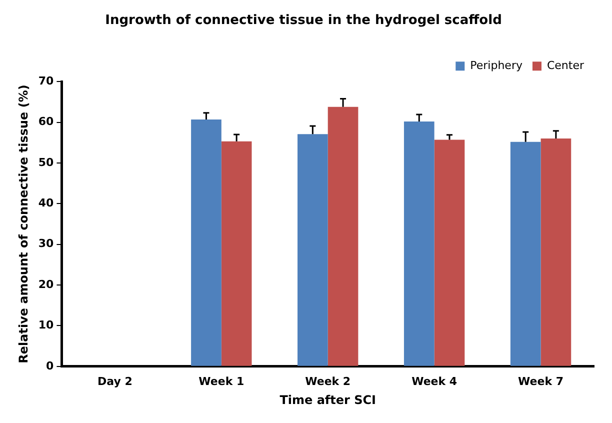 Image resolution: width=612 pixels, height=423 pixels. I want to click on y-tick-label: 40, so click(46, 203).